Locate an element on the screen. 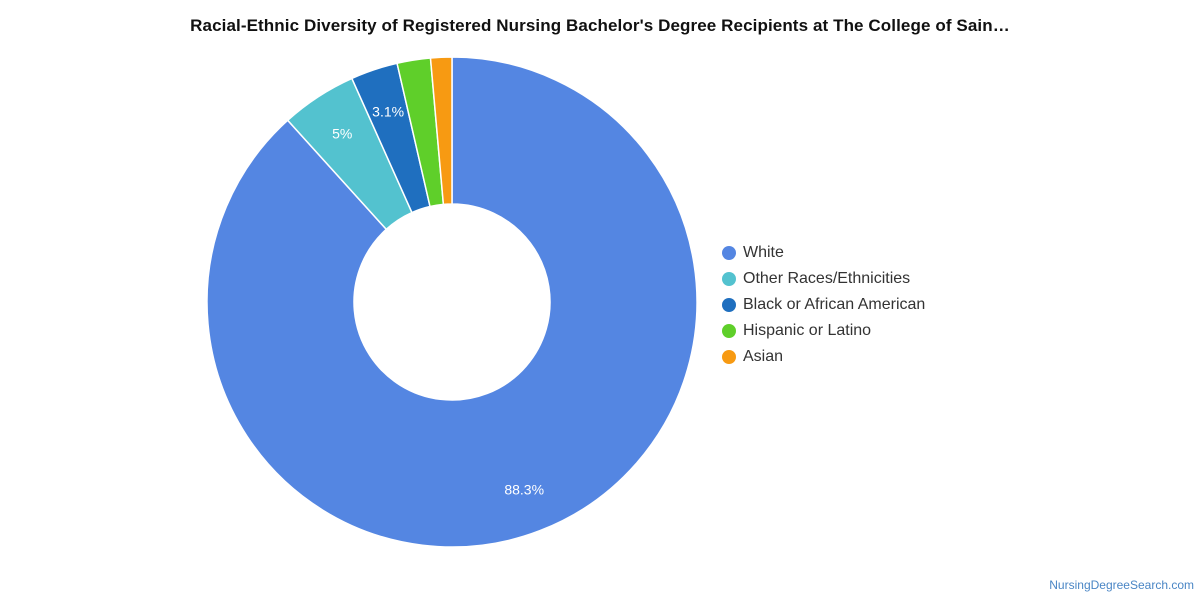 This screenshot has height=600, width=1200. legend-item-other-races-ethnicities: Other Races/Ethnicities is located at coordinates (823, 279).